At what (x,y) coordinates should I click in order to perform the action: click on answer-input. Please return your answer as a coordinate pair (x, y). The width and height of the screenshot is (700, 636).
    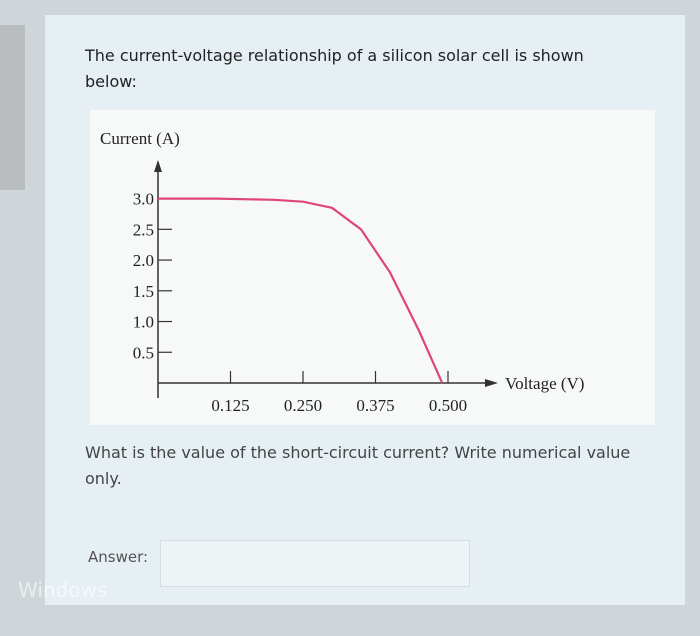
    Looking at the image, I should click on (315, 563).